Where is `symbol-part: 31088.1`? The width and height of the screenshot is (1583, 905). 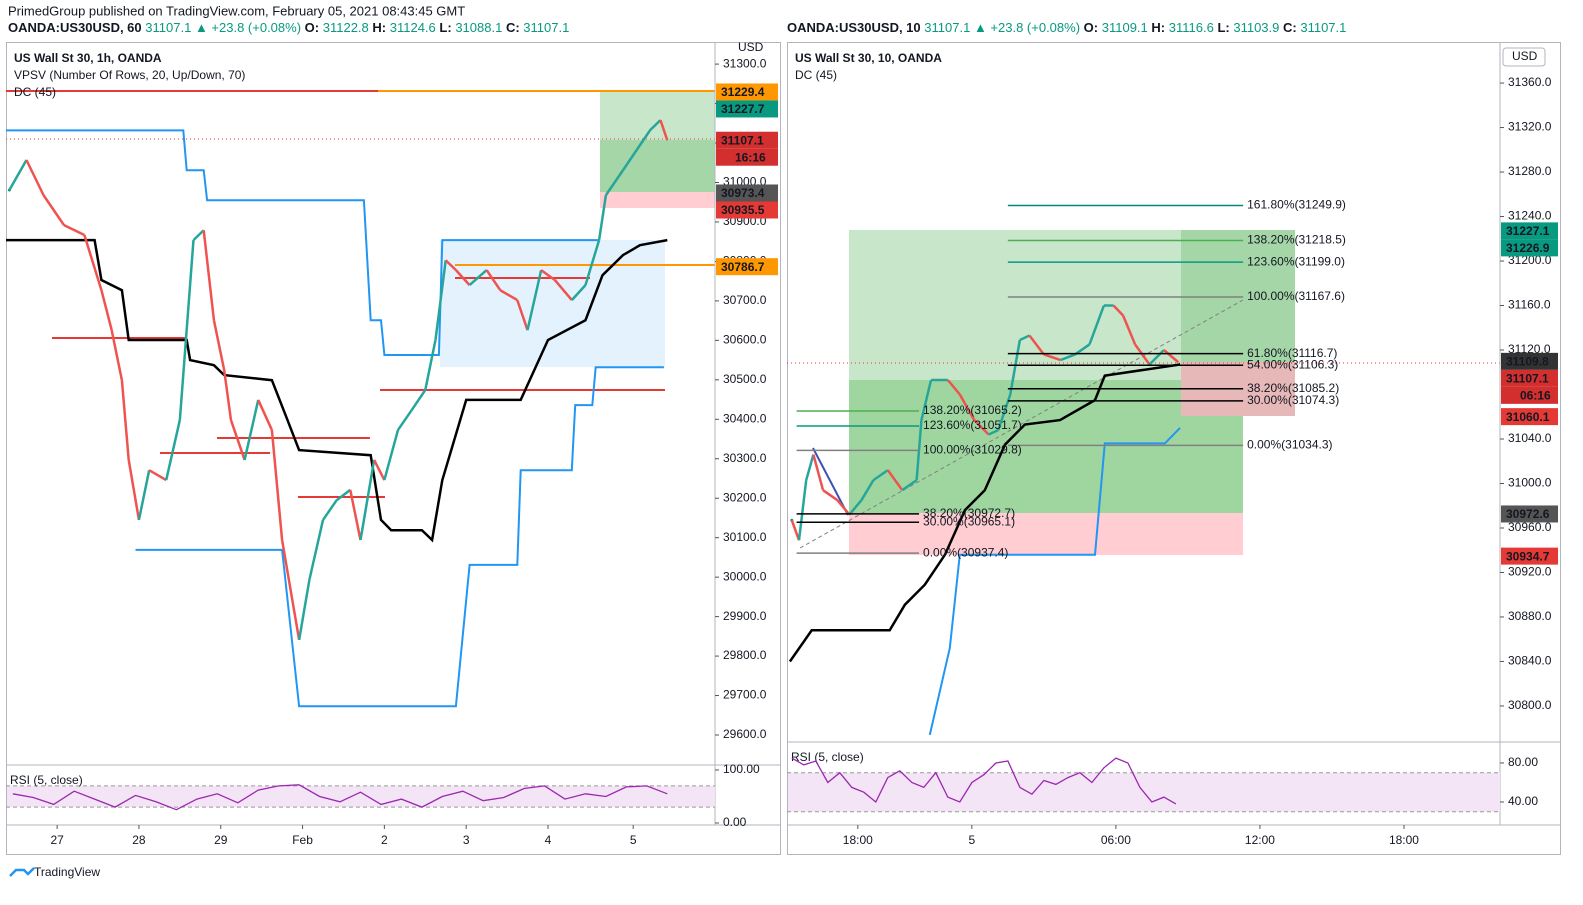
symbol-part: 31088.1 is located at coordinates (478, 27).